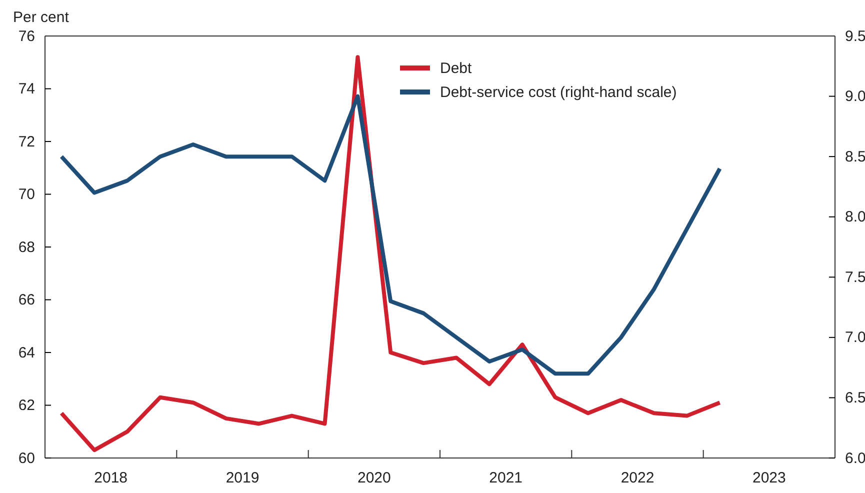 The image size is (865, 493). What do you see at coordinates (456, 68) in the screenshot?
I see `legend-label: Debt` at bounding box center [456, 68].